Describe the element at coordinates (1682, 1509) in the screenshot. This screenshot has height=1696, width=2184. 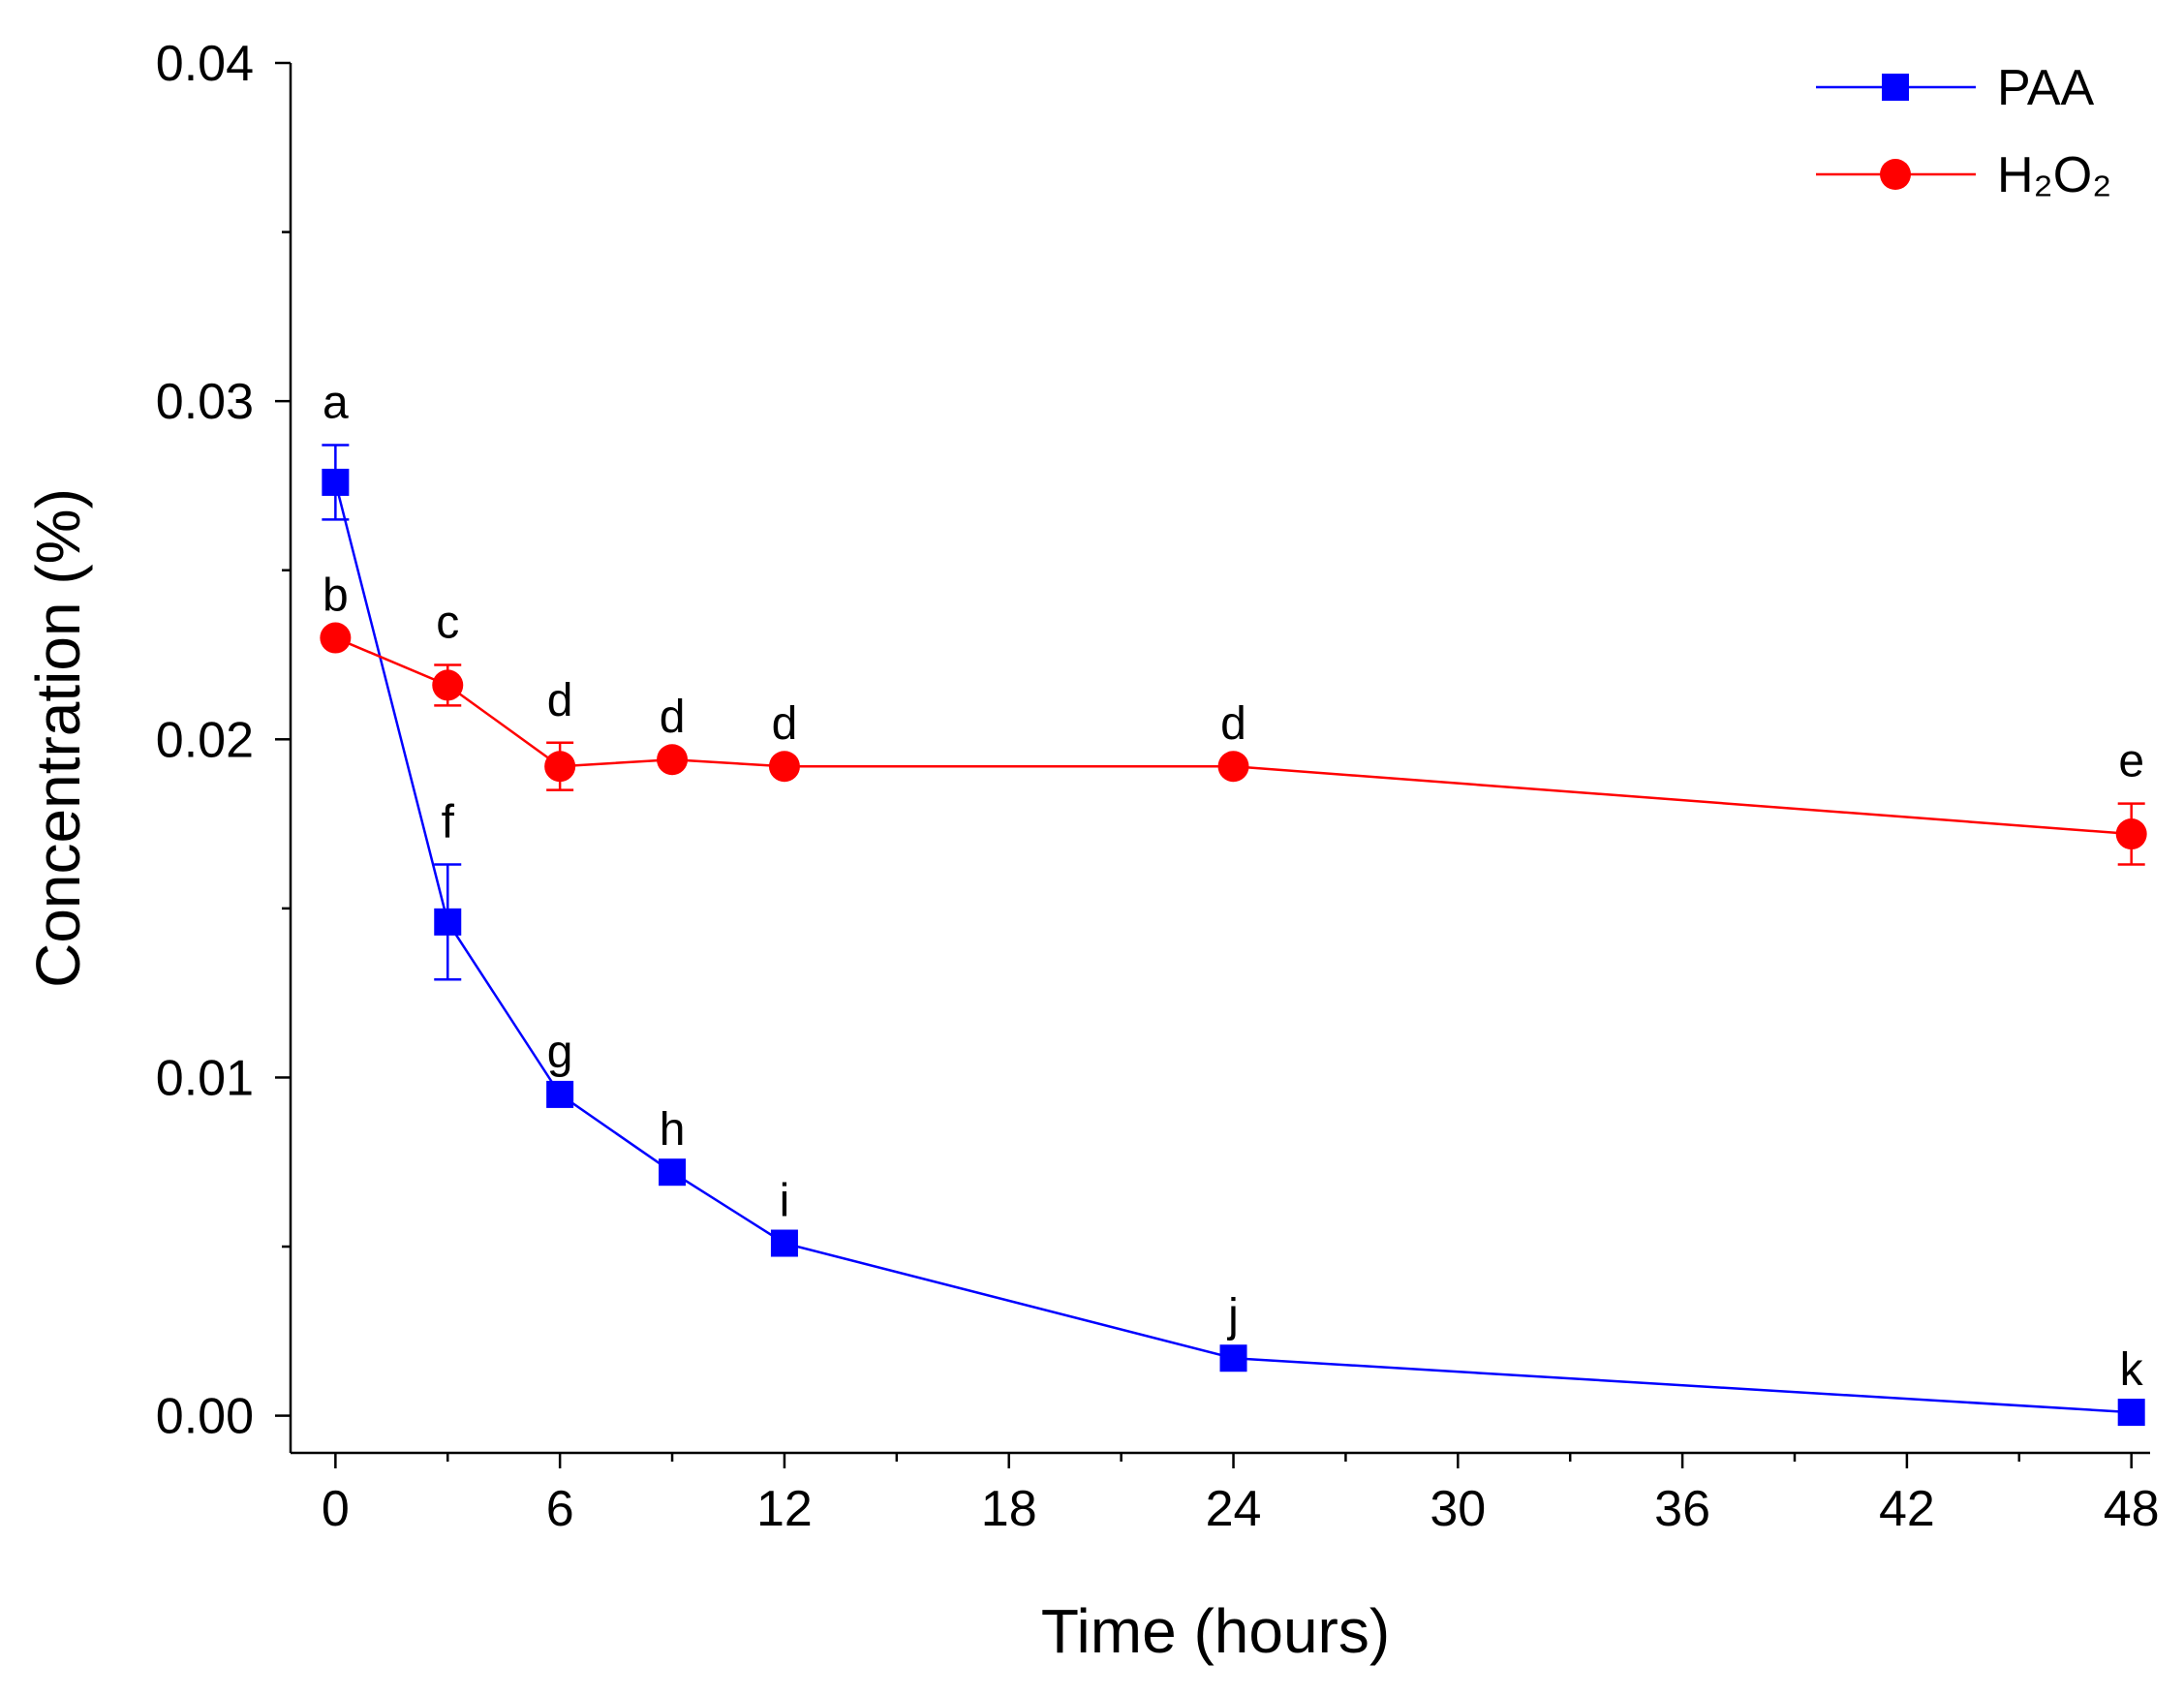
I see `x-tick-label: 36` at that location.